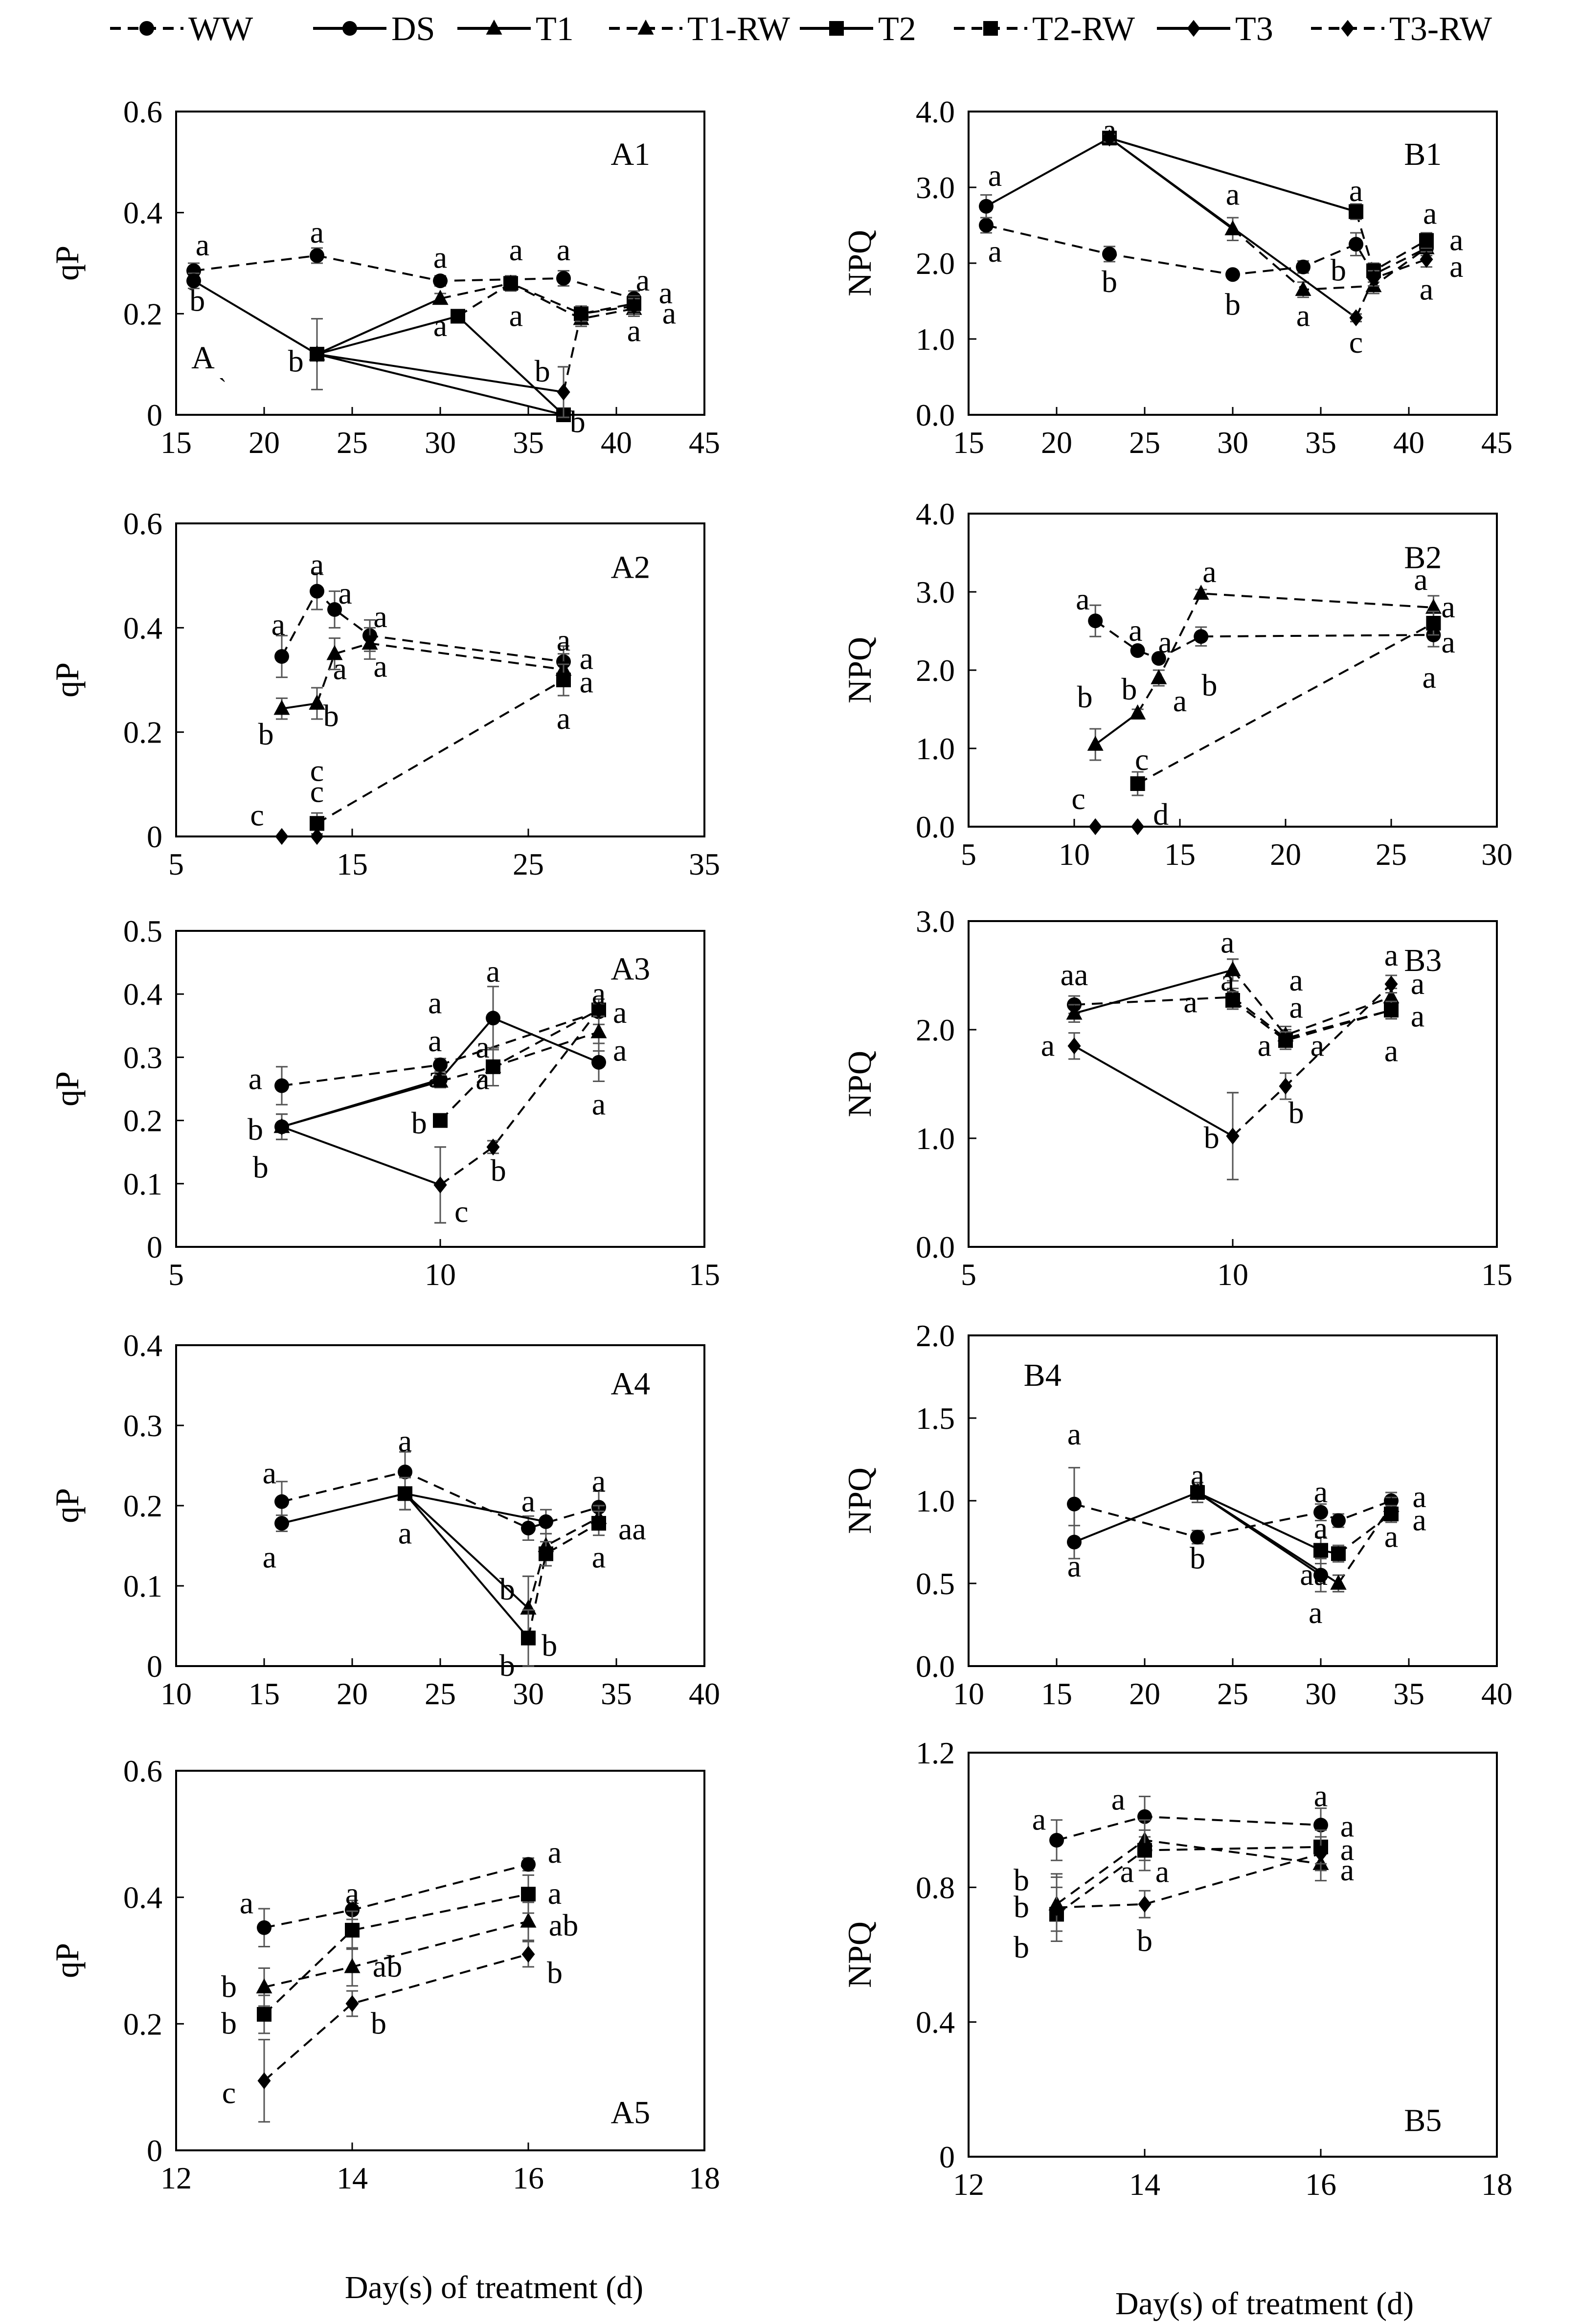 Image resolution: width=1582 pixels, height=2324 pixels. Describe the element at coordinates (935, 339) in the screenshot. I see `y-tick-label: 1.0` at that location.